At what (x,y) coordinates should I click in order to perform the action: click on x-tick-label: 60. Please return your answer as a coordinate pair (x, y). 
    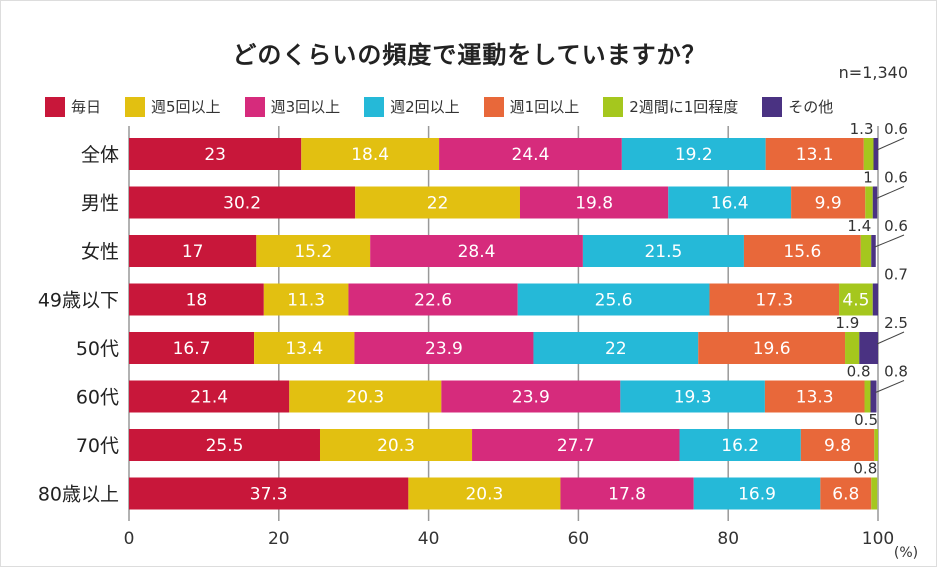
    Looking at the image, I should click on (579, 539).